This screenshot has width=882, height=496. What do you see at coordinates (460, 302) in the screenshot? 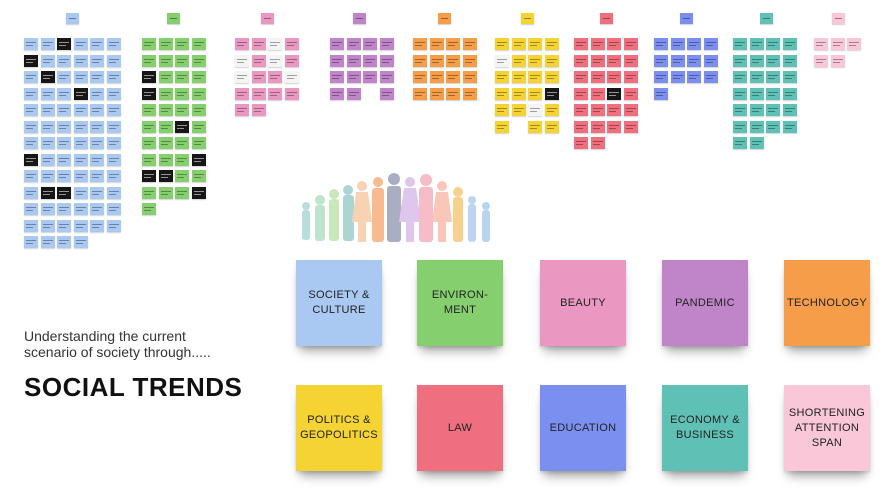
I see `category-label: ENVIRON- MENT` at bounding box center [460, 302].